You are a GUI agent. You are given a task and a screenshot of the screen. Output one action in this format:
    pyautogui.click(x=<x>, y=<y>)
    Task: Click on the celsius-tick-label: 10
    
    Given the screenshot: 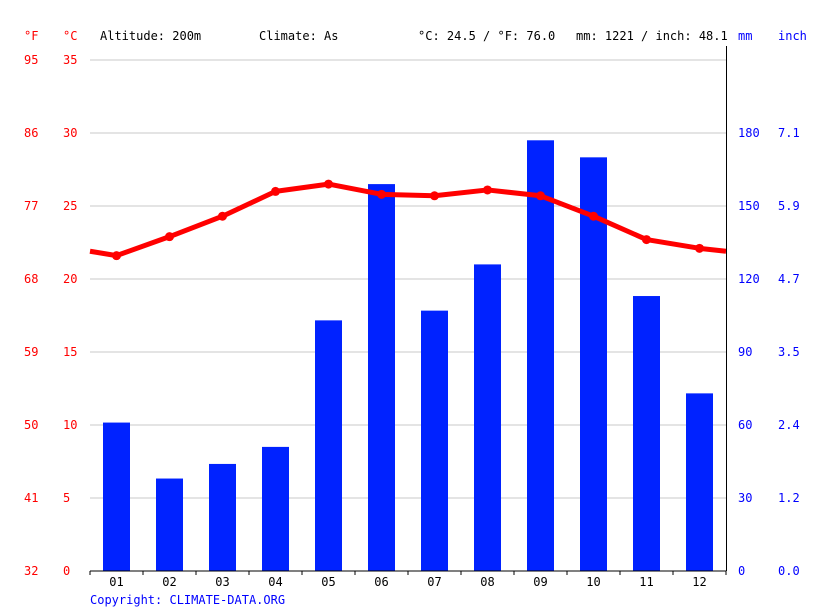 What is the action you would take?
    pyautogui.click(x=70, y=425)
    